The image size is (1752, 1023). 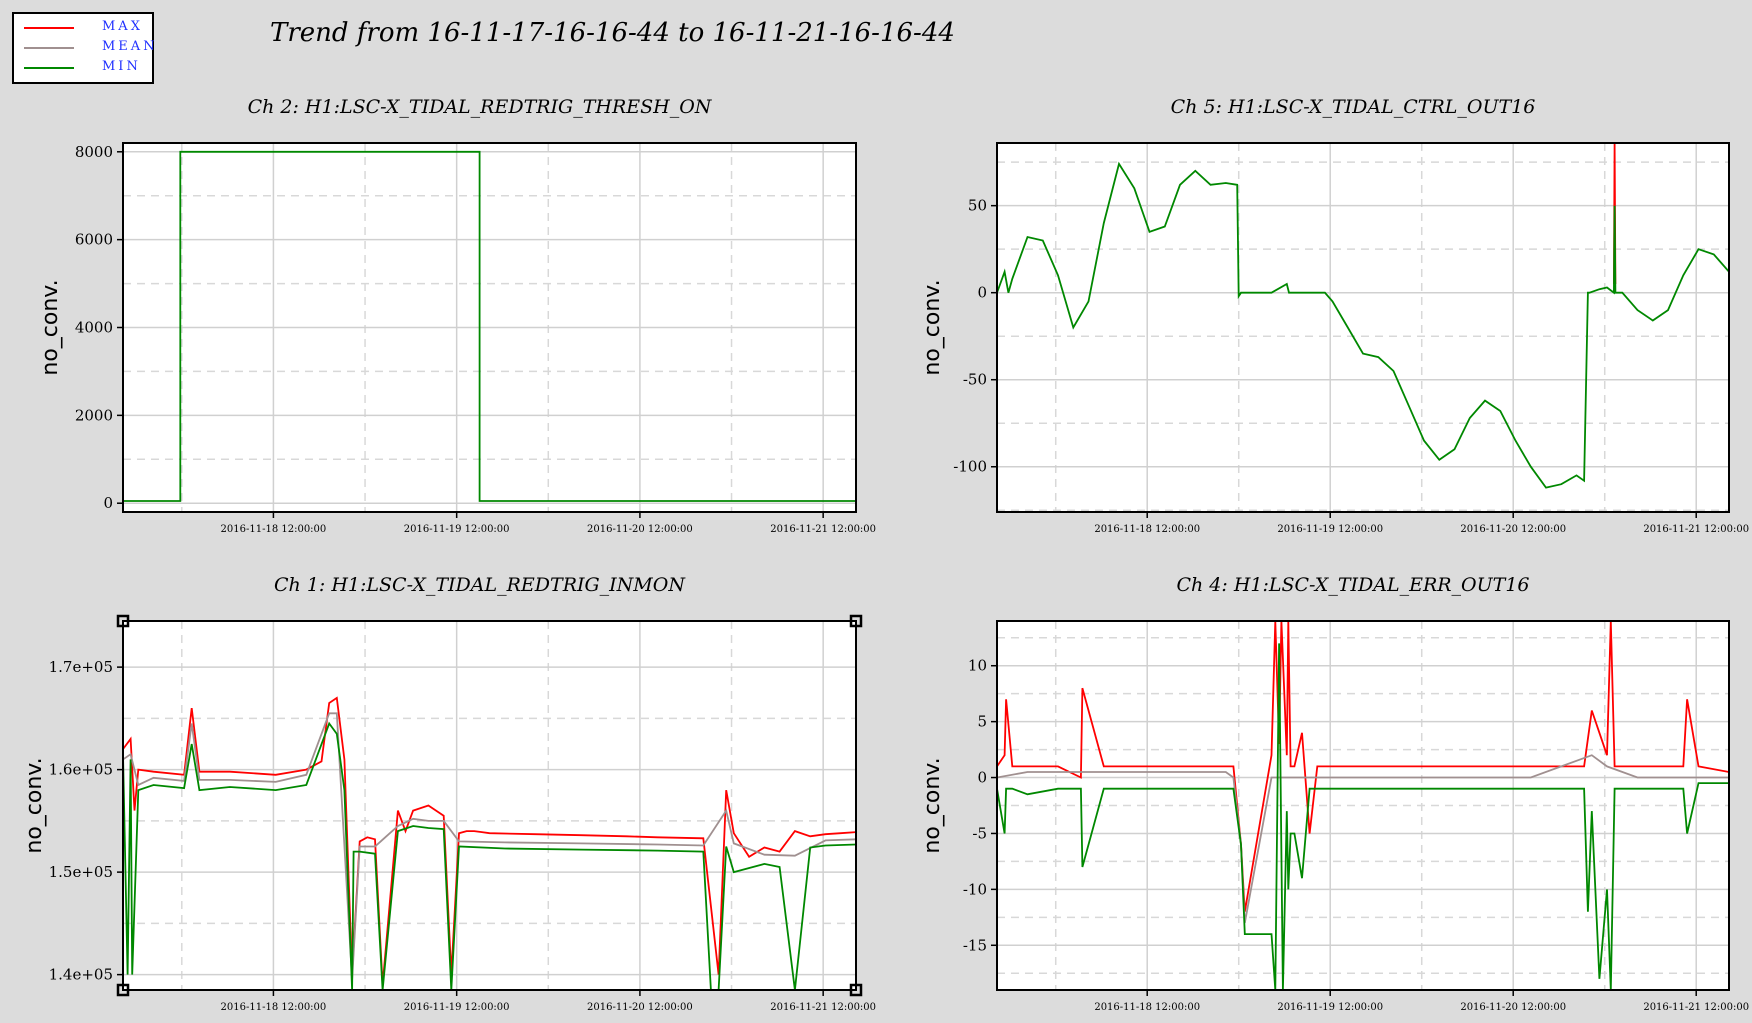 What do you see at coordinates (977, 666) in the screenshot?
I see `y-tick-label: 10` at bounding box center [977, 666].